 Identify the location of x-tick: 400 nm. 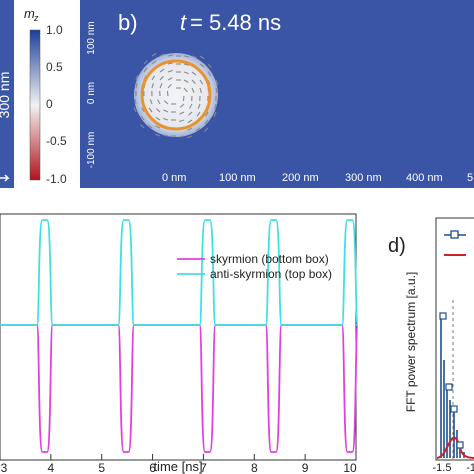
(424, 178).